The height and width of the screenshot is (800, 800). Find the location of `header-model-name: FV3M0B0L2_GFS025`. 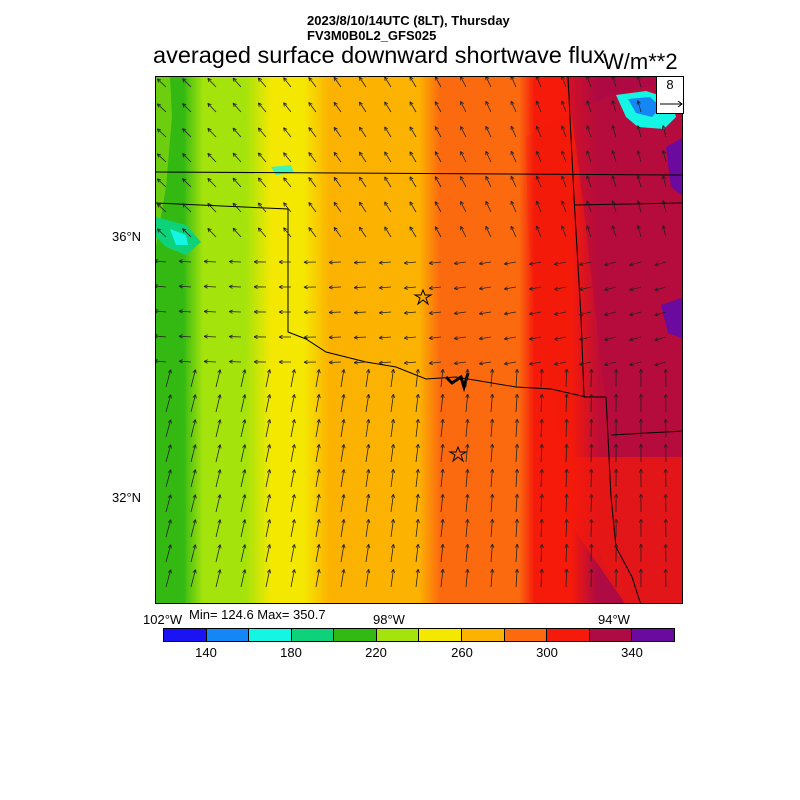

header-model-name: FV3M0B0L2_GFS025 is located at coordinates (372, 35).